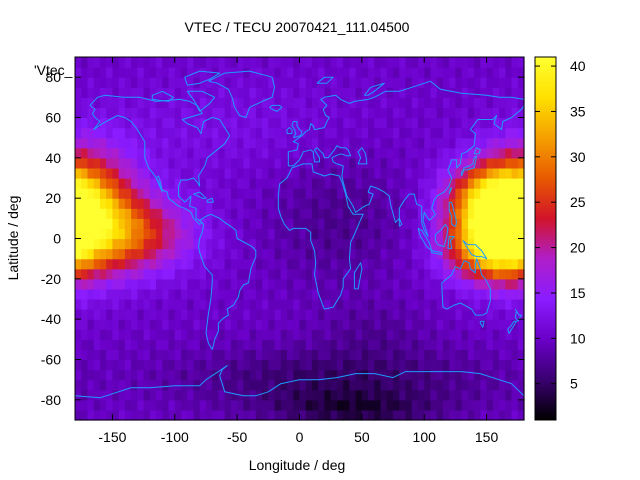 This screenshot has width=640, height=480. Describe the element at coordinates (512, 327) in the screenshot. I see `coastline-nz-south` at that location.